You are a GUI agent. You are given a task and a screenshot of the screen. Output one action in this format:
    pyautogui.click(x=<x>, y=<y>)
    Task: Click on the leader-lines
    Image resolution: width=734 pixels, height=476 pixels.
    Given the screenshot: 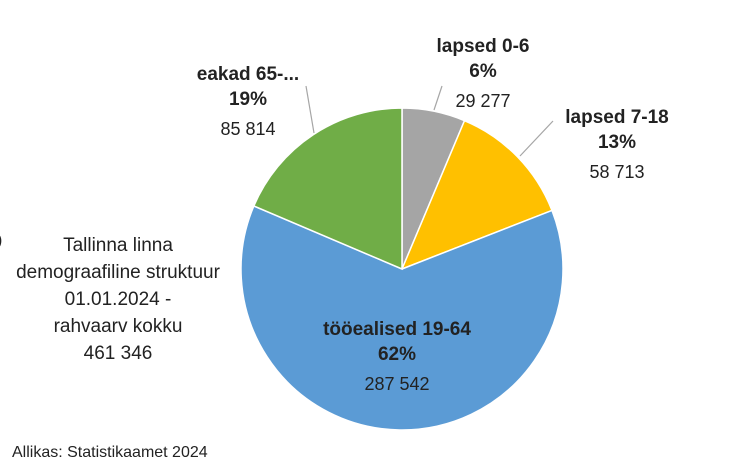 What is the action you would take?
    pyautogui.click(x=429, y=121)
    